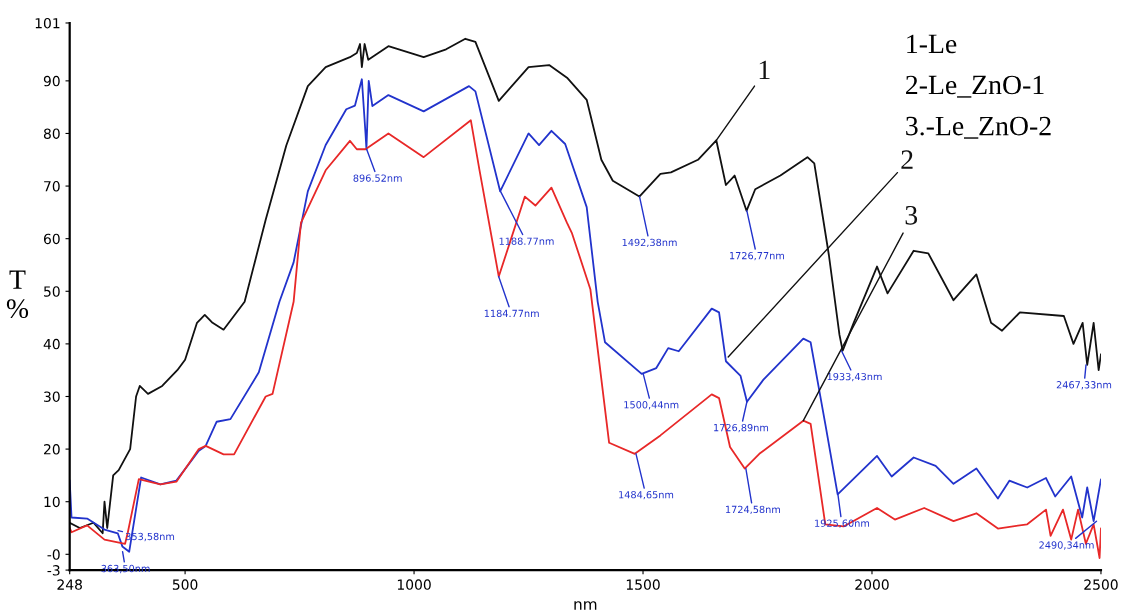  Describe the element at coordinates (51, 81) in the screenshot. I see `y-tick-label: 90` at that location.